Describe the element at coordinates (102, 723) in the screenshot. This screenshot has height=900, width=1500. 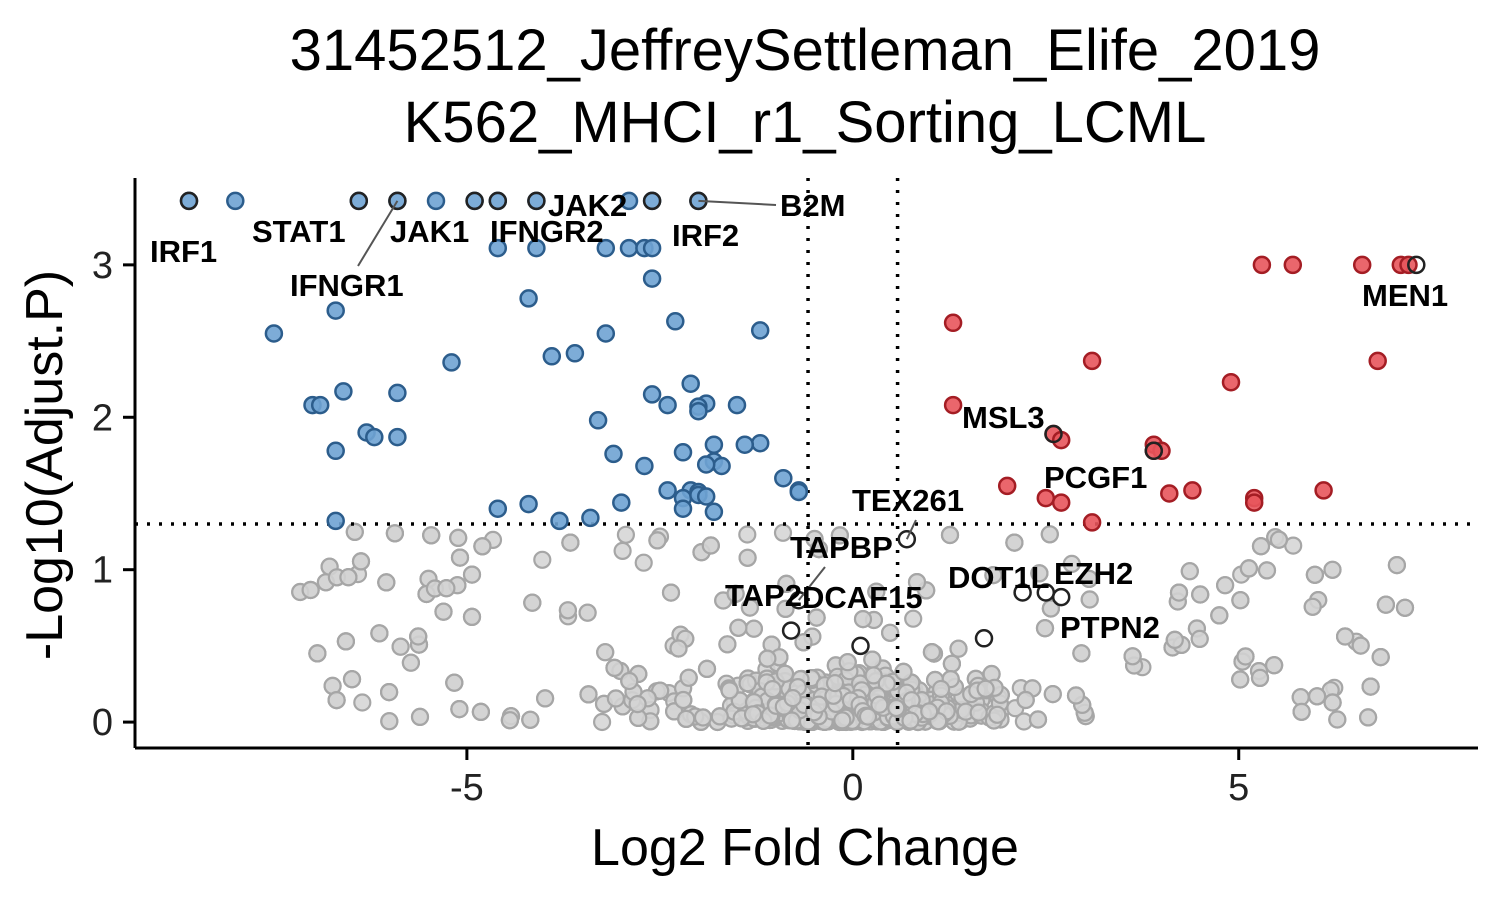
I see `y-tick-label: 0` at that location.